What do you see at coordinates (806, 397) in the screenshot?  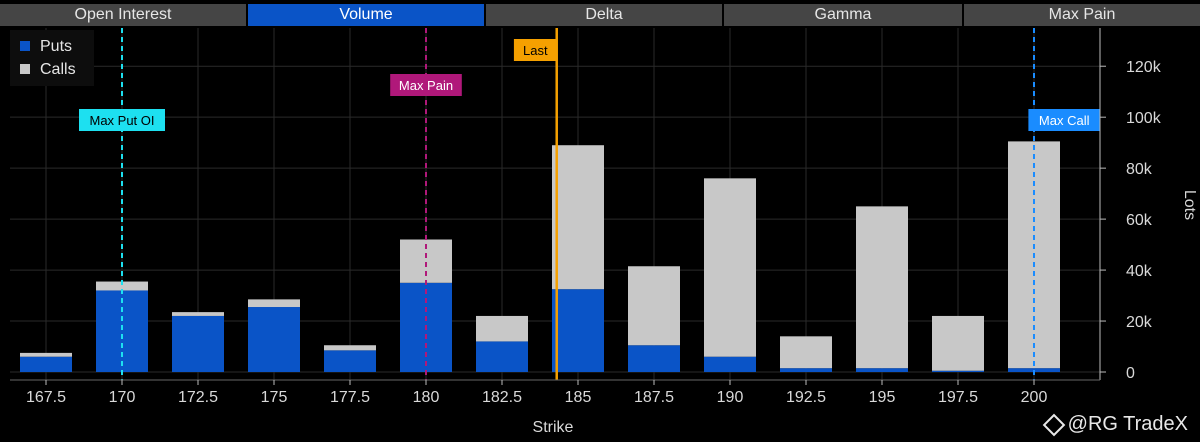 I see `x-tick-label: 192.5` at bounding box center [806, 397].